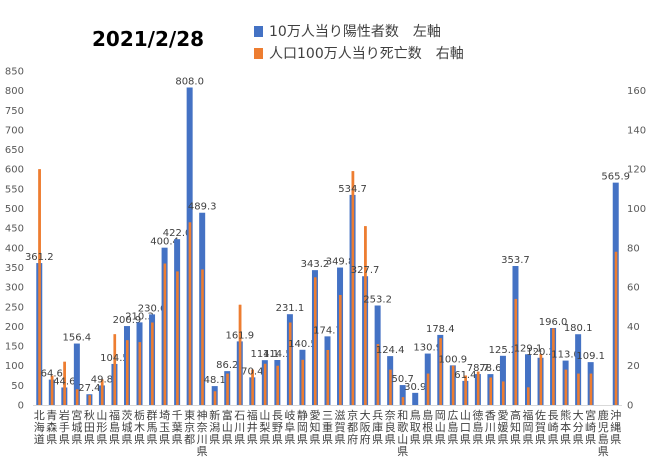 Image resolution: width=656 pixels, height=475 pixels. What do you see at coordinates (14, 327) in the screenshot?
I see `left-axis-tick-label: 200` at bounding box center [14, 327].